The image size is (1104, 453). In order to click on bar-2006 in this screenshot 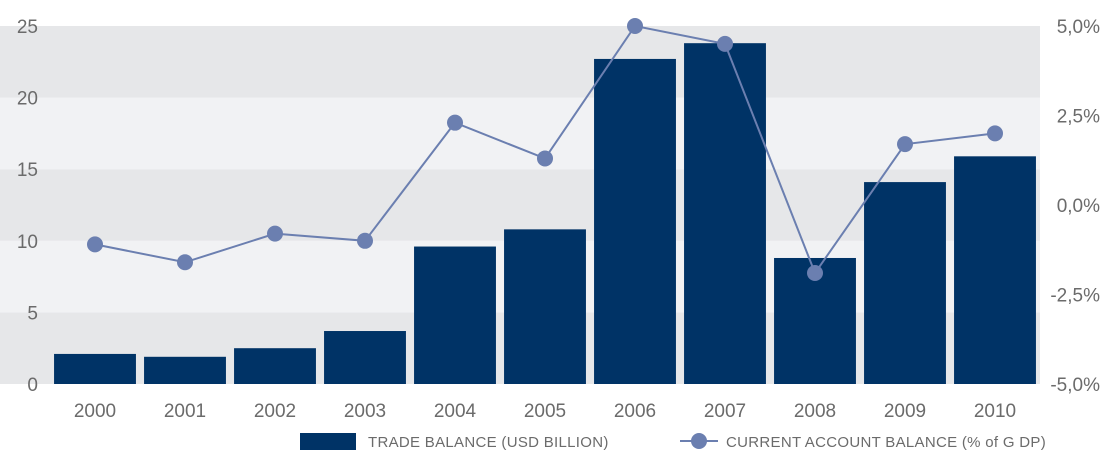, I will do `click(635, 221)`.